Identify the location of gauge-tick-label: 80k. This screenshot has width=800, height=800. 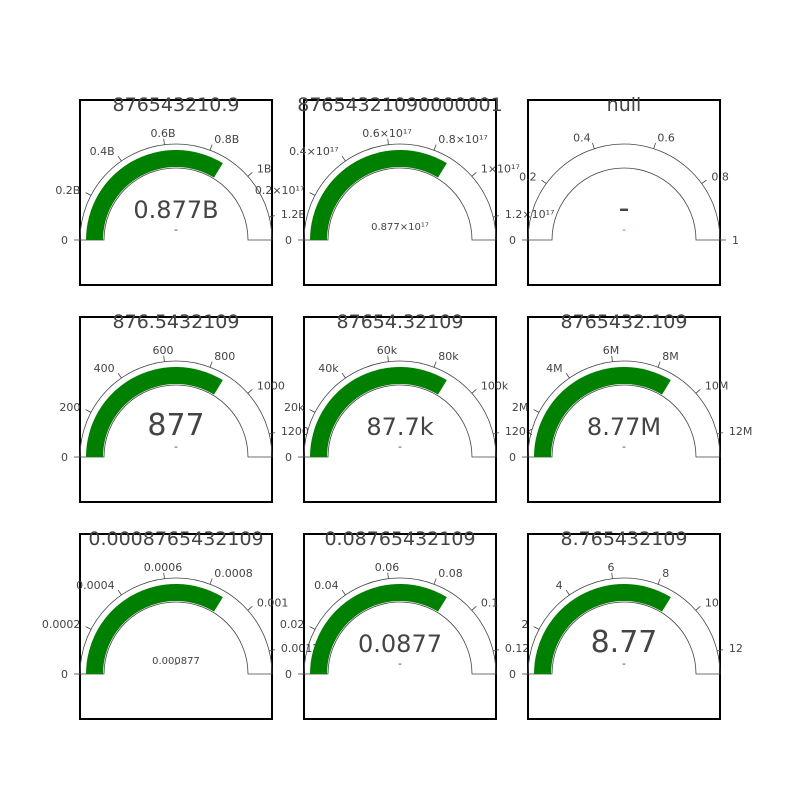
(448, 356).